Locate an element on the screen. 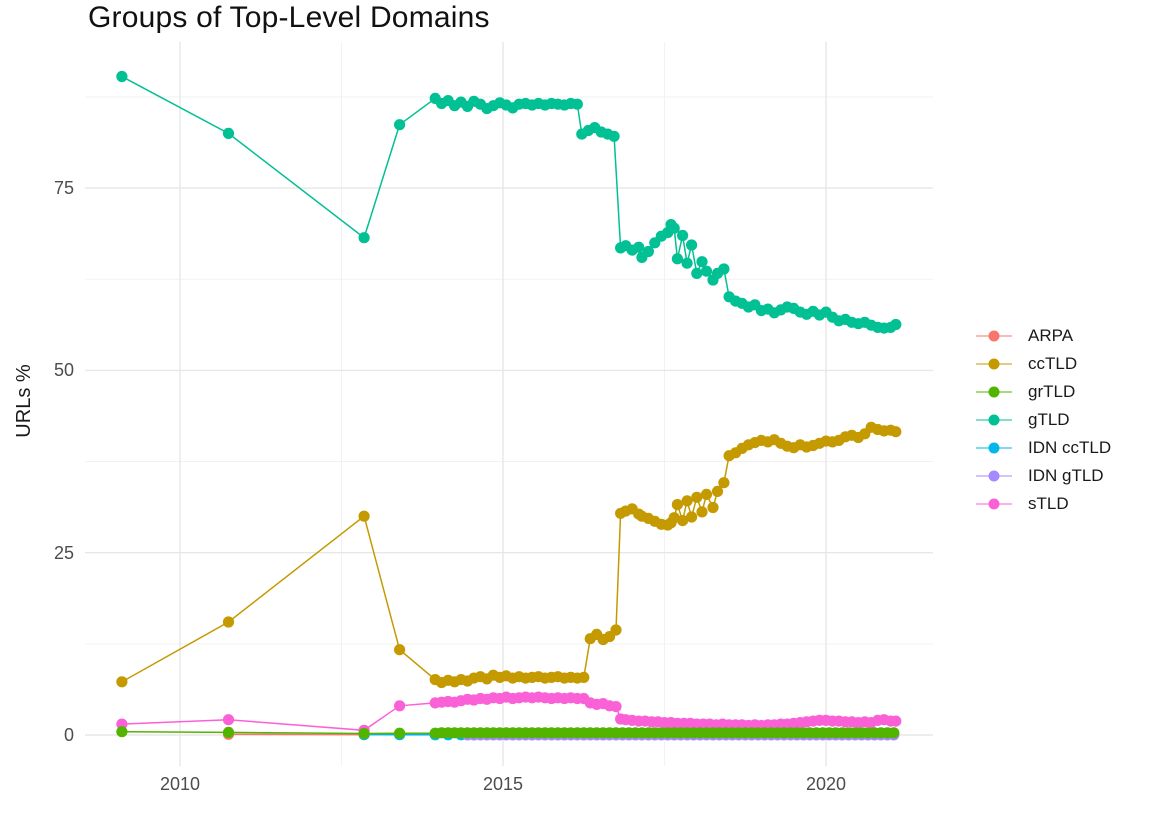 The image size is (1164, 827). legend-label: grTLD is located at coordinates (1052, 391).